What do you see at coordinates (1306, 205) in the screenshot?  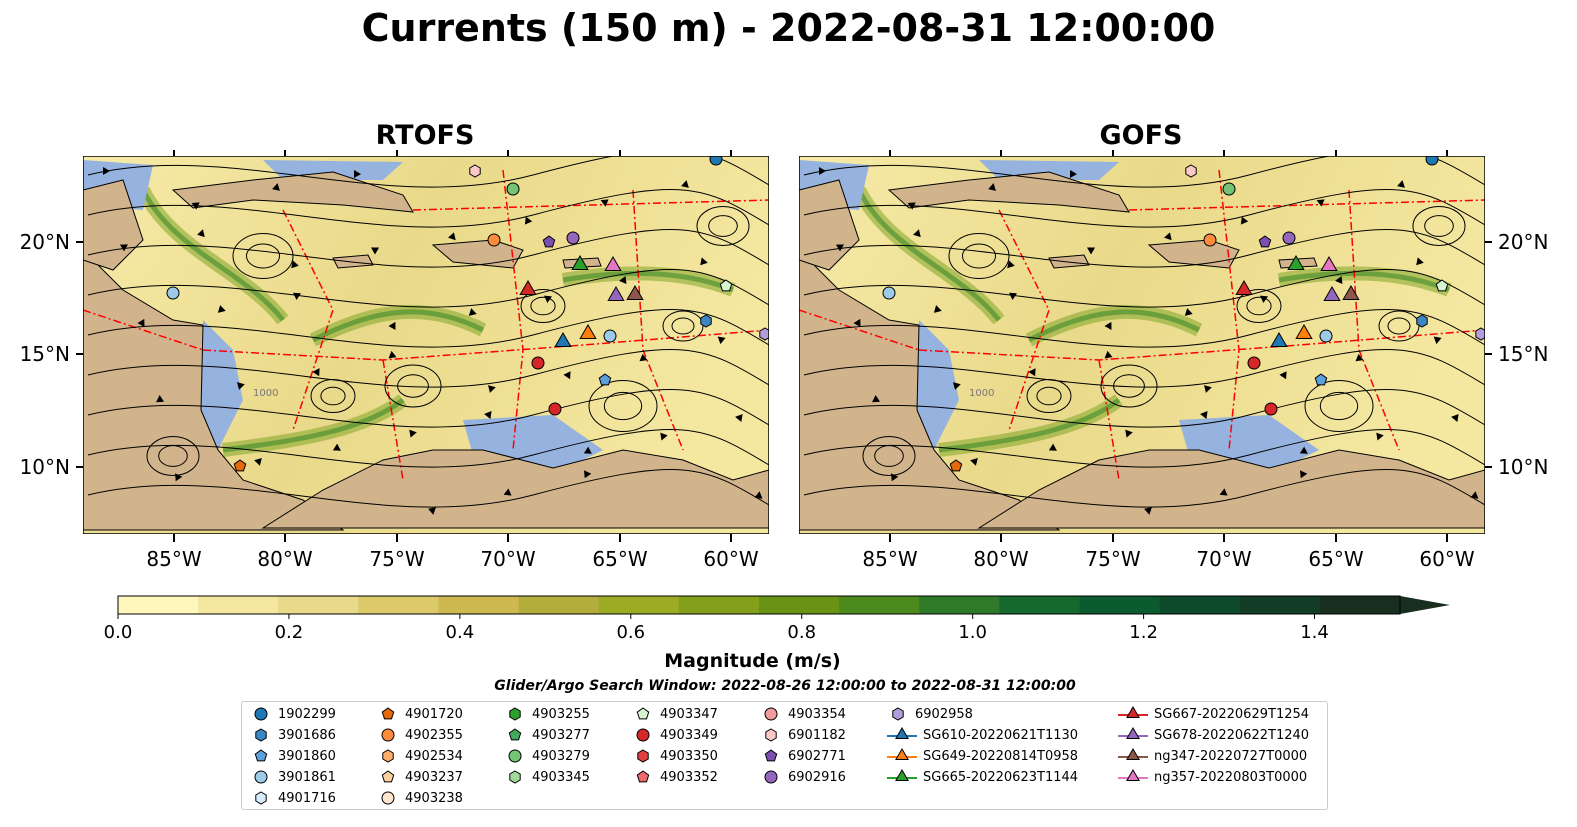 I see `eez-boundary` at bounding box center [1306, 205].